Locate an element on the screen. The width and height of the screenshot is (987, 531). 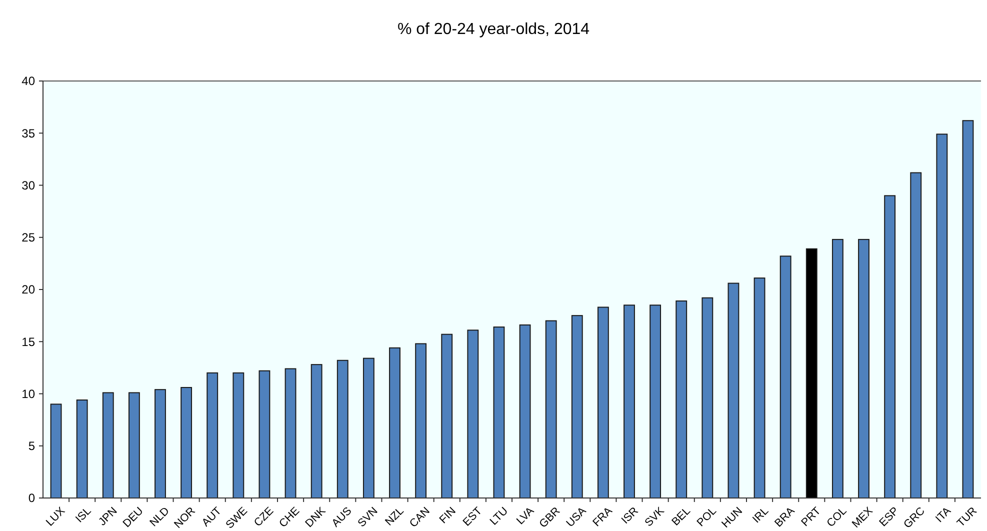
y-tick-label: 5 is located at coordinates (32, 446).